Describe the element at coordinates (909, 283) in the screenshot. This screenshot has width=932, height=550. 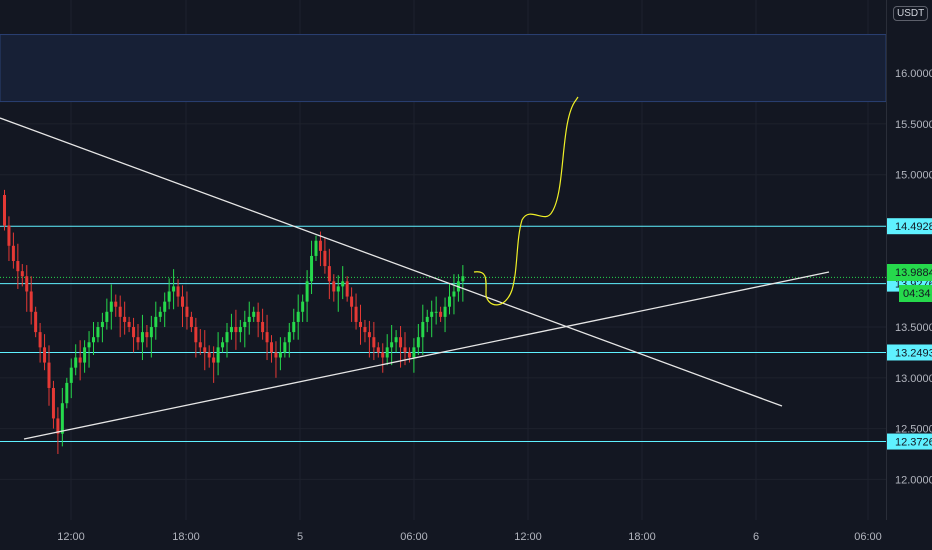
I see `last-price-labels: 13.9884 04:34` at that location.